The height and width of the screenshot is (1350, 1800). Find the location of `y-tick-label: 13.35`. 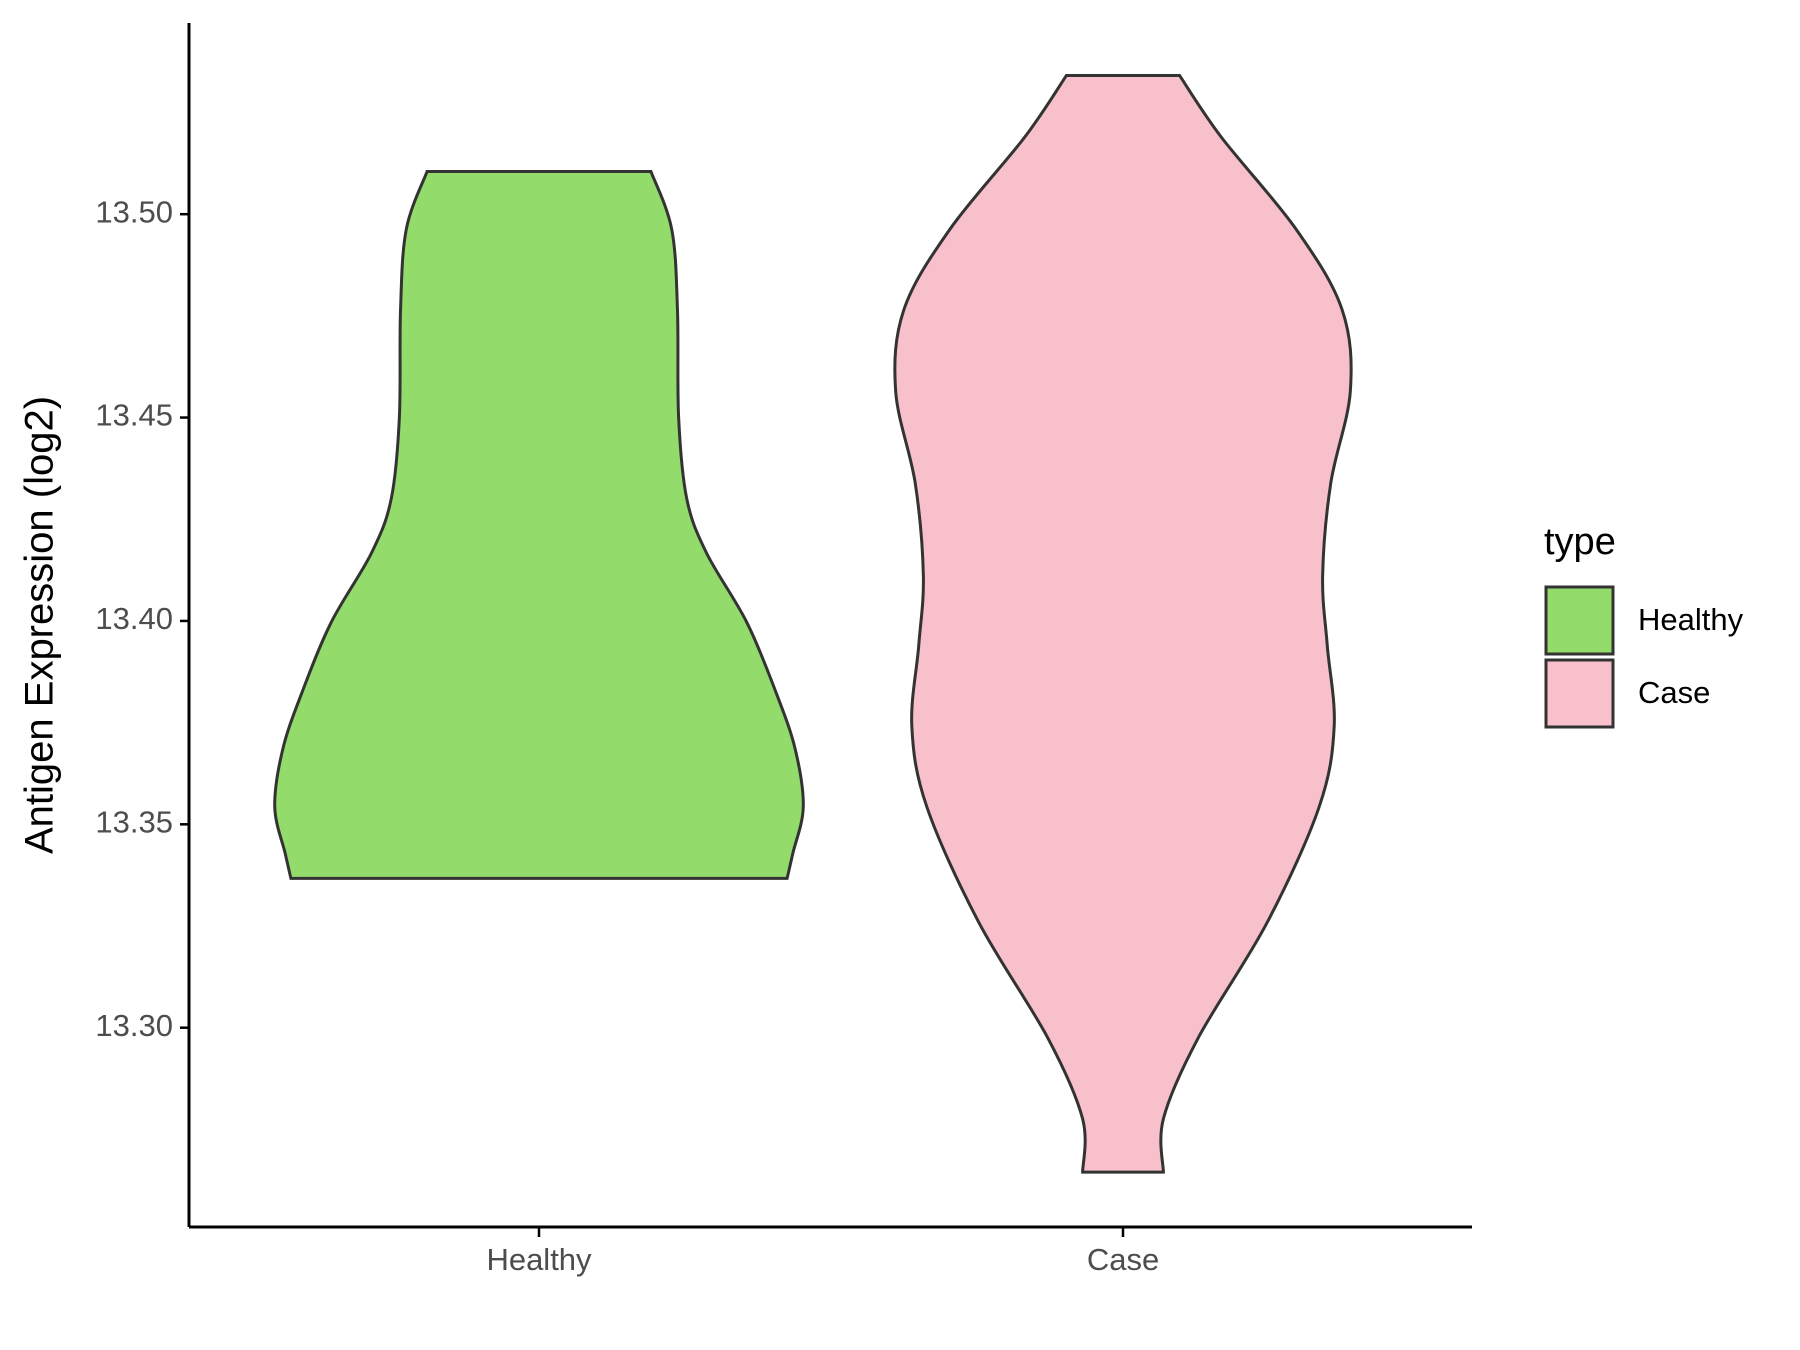

y-tick-label: 13.35 is located at coordinates (134, 821).